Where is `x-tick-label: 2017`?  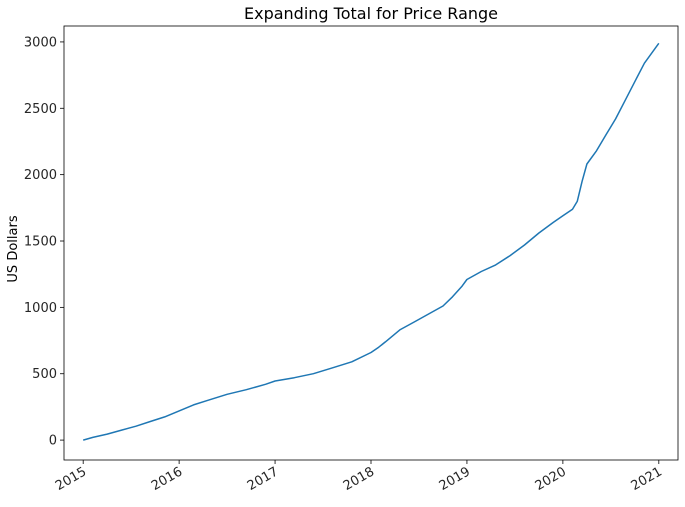 x-tick-label: 2017 is located at coordinates (263, 479).